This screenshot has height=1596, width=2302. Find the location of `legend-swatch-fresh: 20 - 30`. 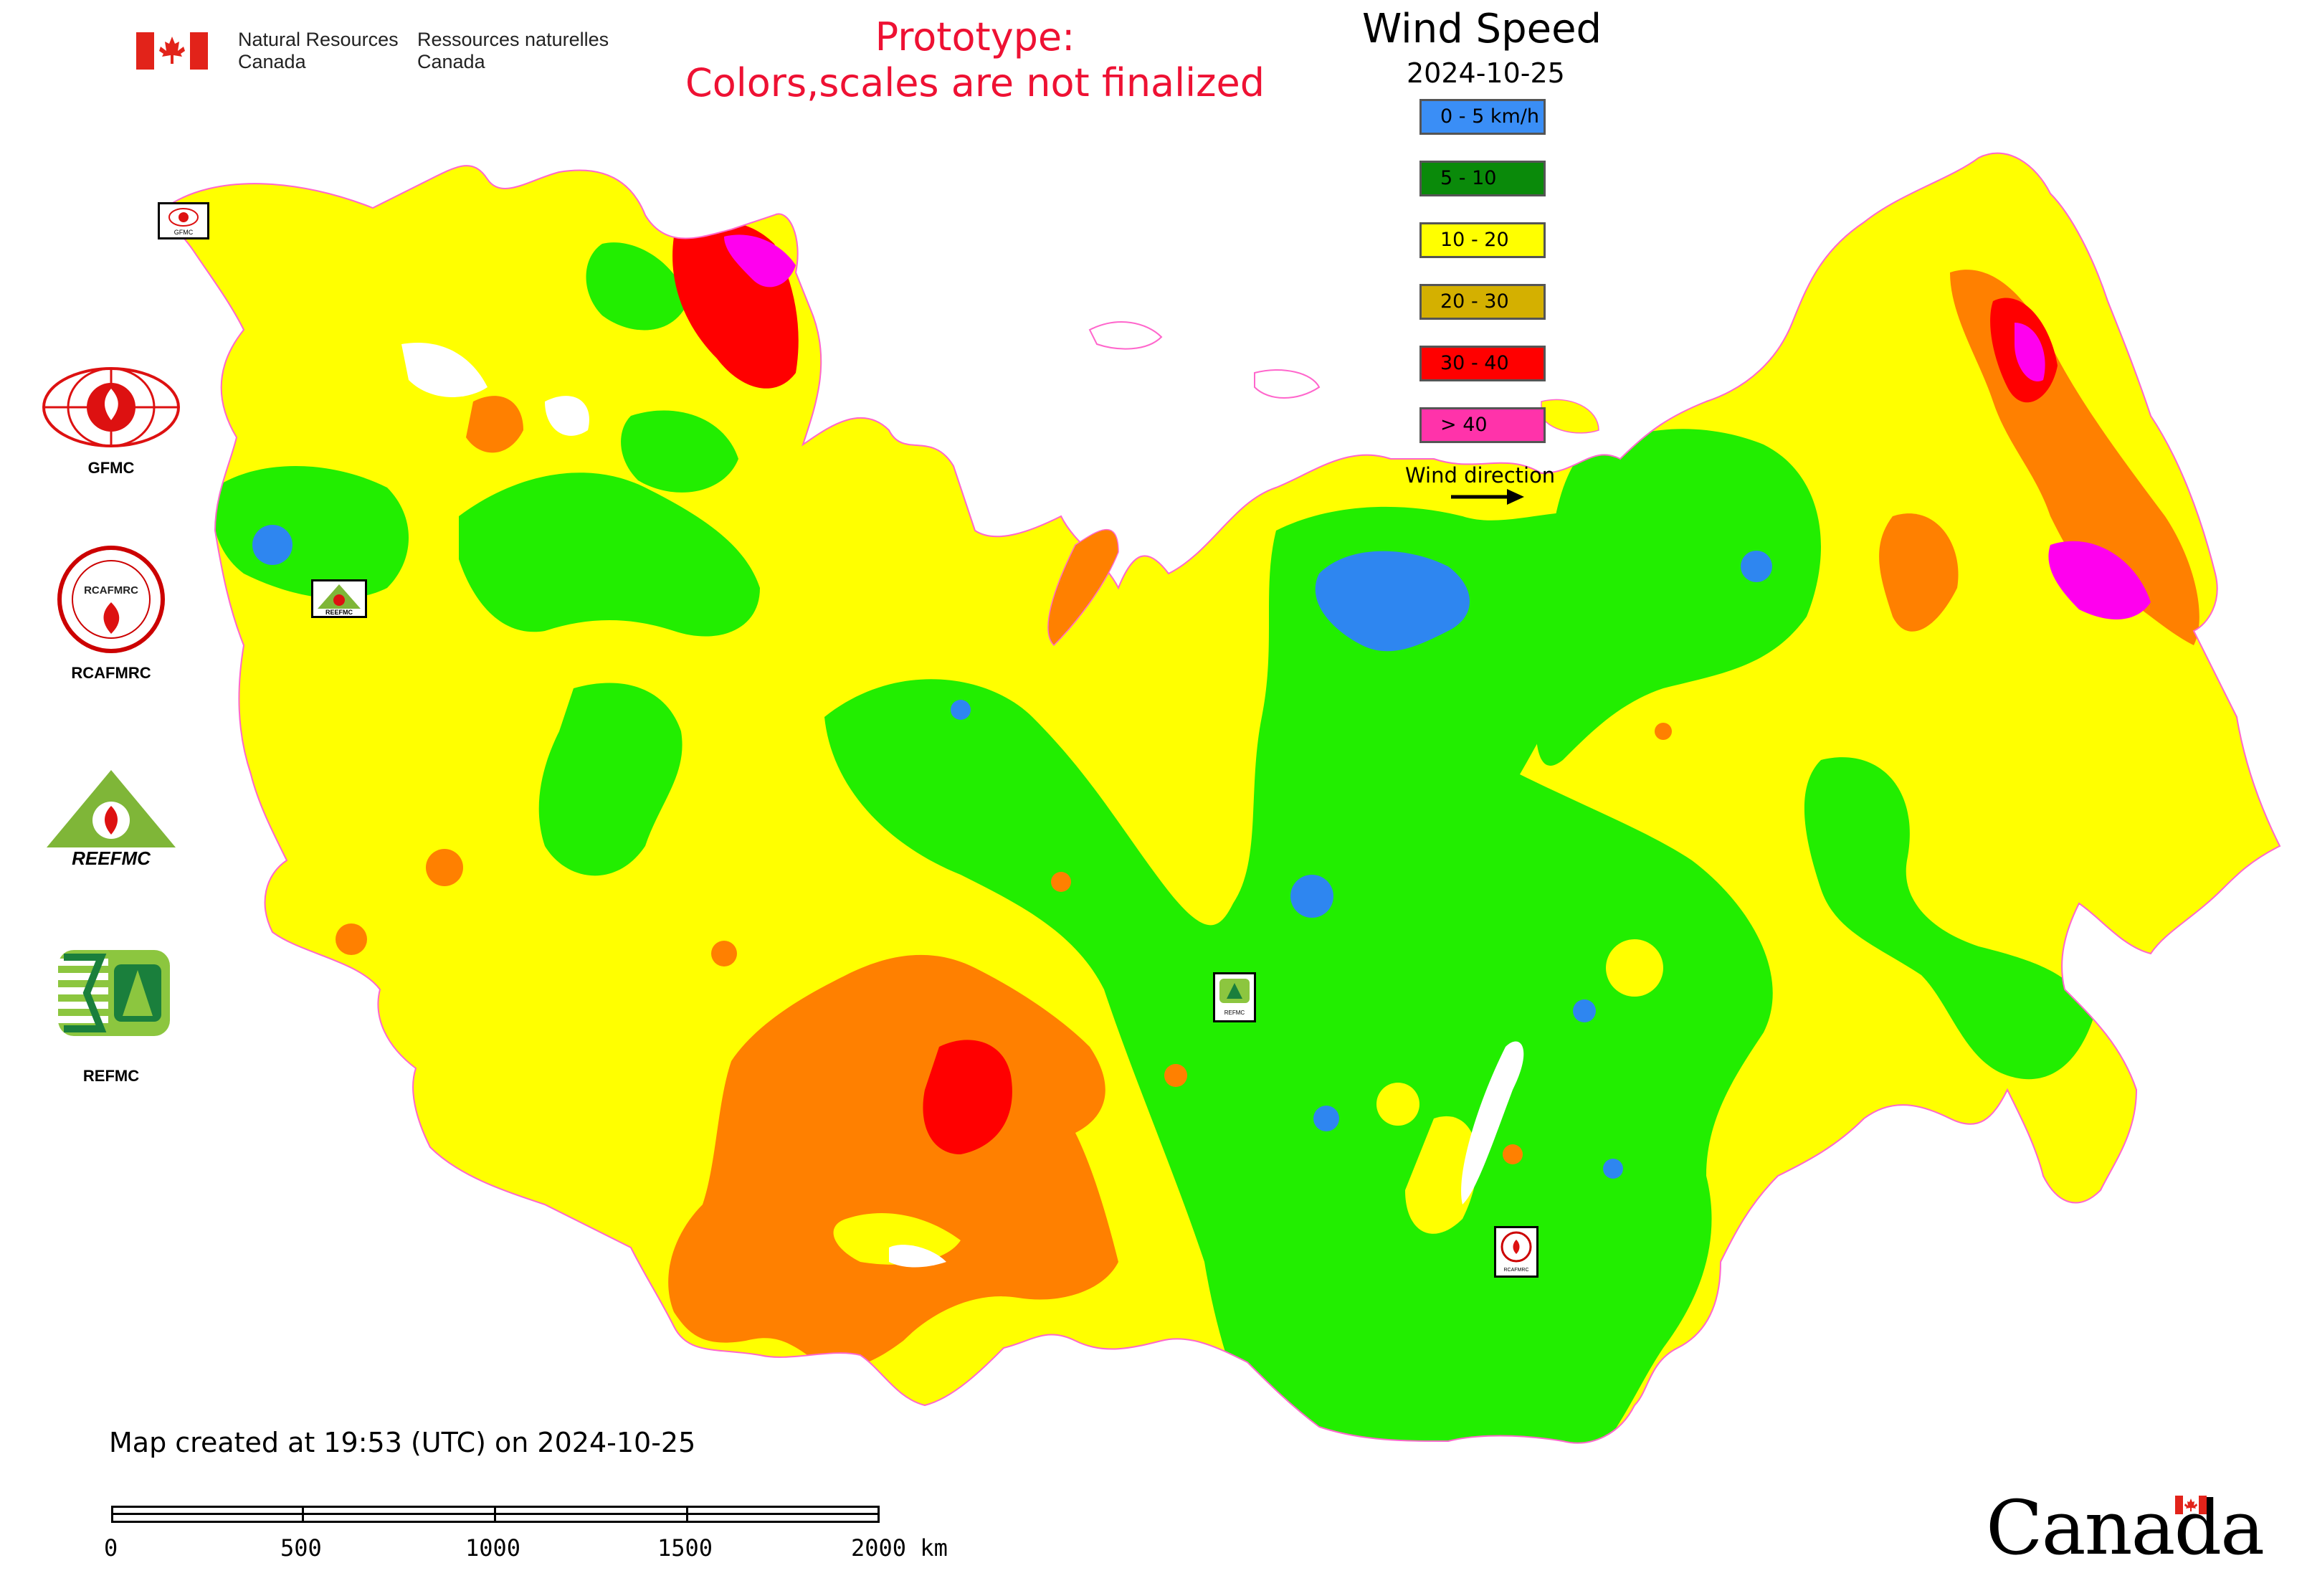

legend-swatch-fresh: 20 - 30 is located at coordinates (1483, 302).